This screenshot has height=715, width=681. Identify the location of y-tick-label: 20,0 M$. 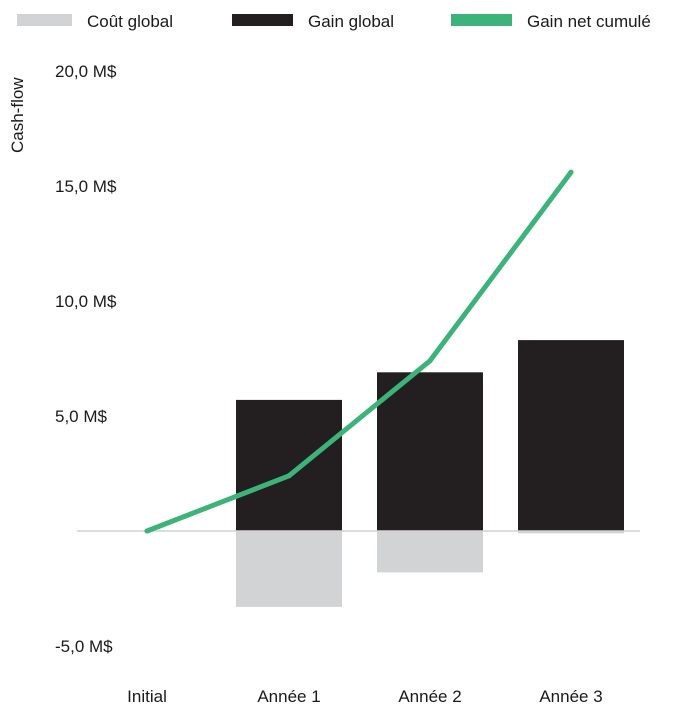
(86, 71).